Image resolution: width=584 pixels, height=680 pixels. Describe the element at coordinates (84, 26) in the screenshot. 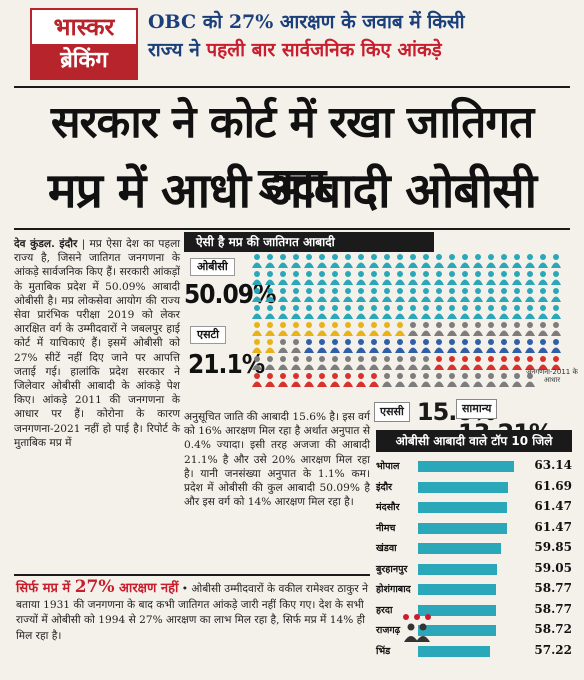

I see `brand-name: भास्कर` at that location.